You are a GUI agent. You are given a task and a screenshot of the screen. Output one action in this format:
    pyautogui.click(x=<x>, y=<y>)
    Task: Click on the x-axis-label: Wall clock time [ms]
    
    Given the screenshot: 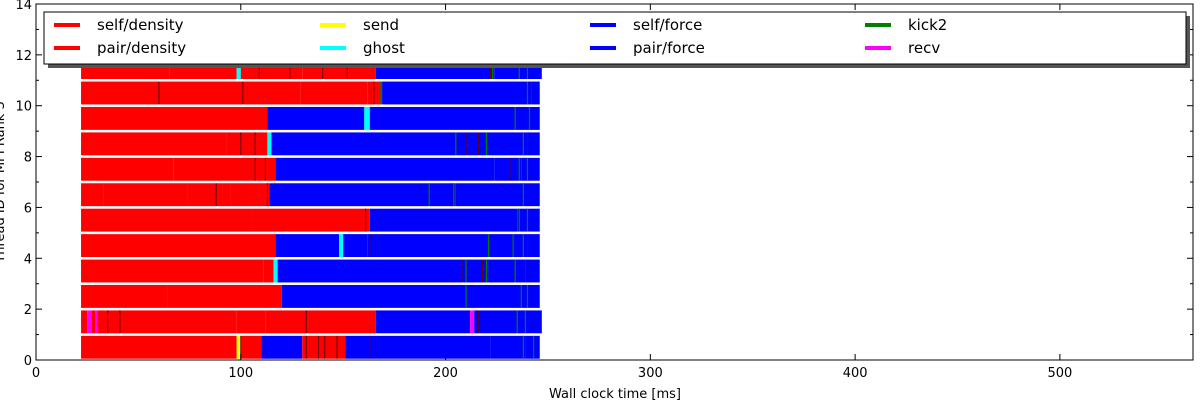 What is the action you would take?
    pyautogui.click(x=615, y=393)
    